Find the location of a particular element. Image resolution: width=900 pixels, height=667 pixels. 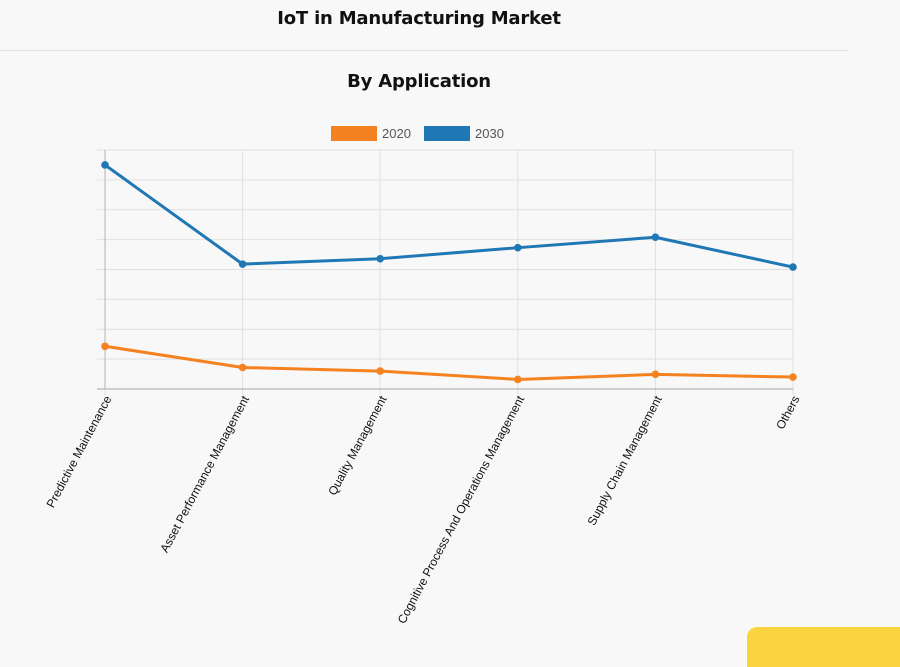

x-tick-label: Supply Chain Management is located at coordinates (625, 460).